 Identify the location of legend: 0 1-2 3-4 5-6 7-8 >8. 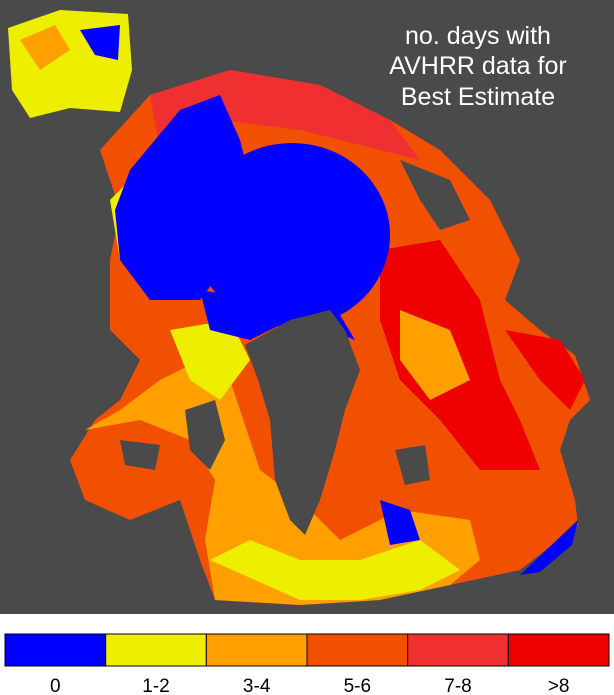
(307, 664).